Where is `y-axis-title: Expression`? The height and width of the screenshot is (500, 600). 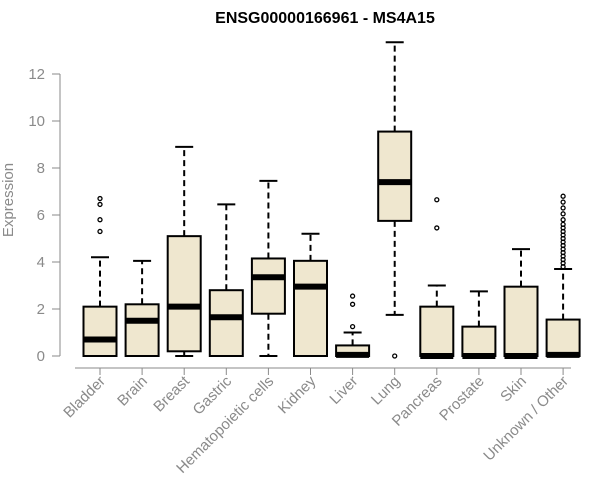
y-axis-title: Expression is located at coordinates (8, 200).